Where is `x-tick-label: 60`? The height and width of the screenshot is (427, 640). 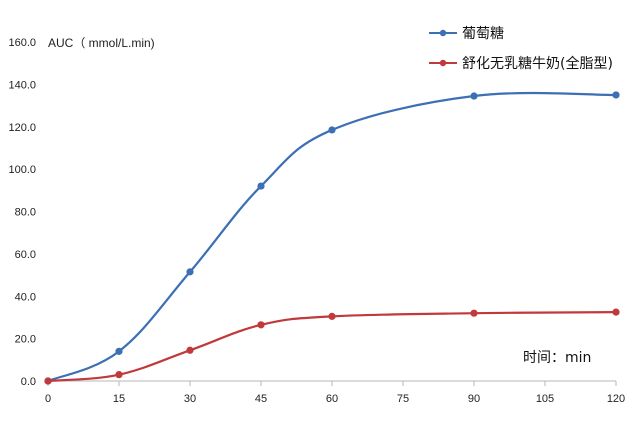
x-tick-label: 60 is located at coordinates (332, 399).